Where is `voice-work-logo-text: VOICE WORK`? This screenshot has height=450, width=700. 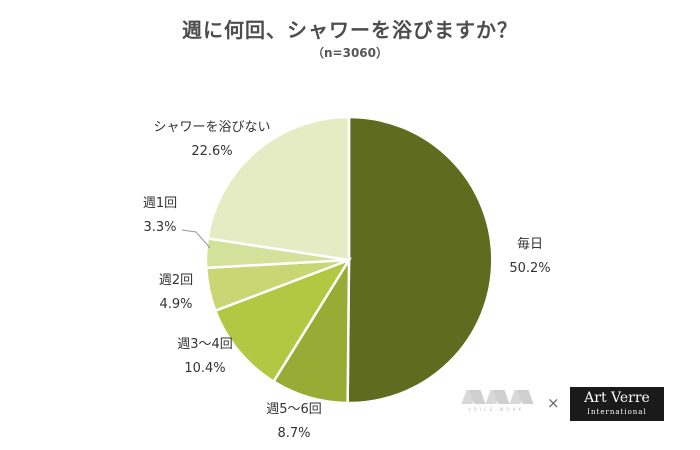 voice-work-logo-text: VOICE WORK is located at coordinates (496, 409).